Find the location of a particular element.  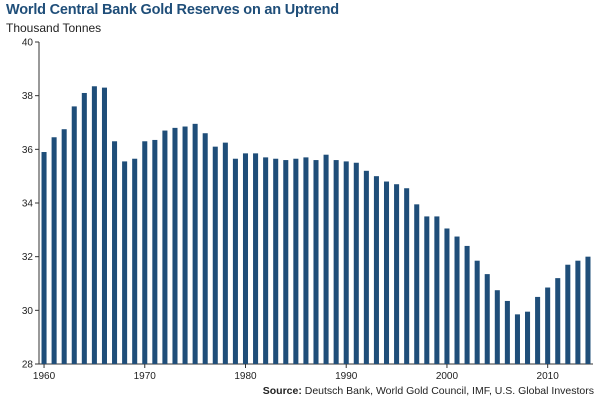

bar-1996 is located at coordinates (407, 276).